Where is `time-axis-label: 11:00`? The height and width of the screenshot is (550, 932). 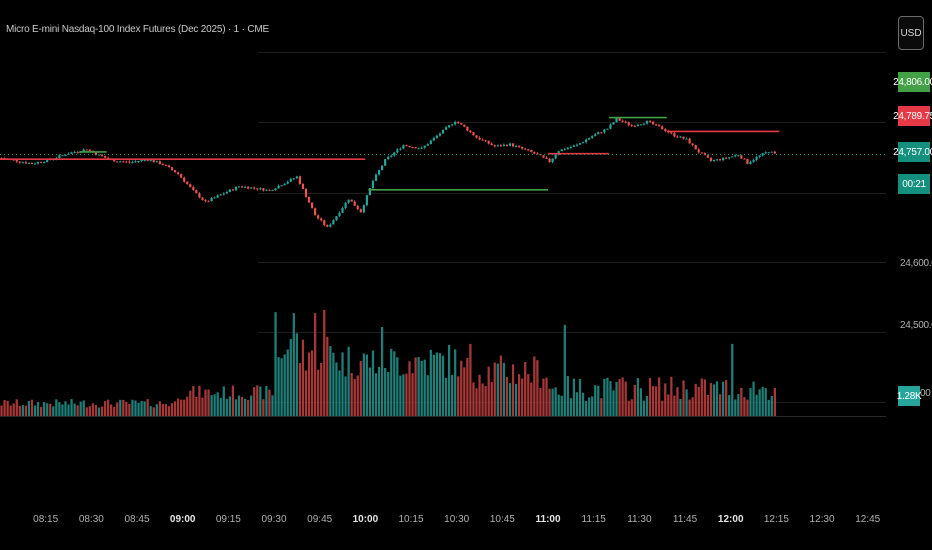
time-axis-label: 11:00 is located at coordinates (548, 519).